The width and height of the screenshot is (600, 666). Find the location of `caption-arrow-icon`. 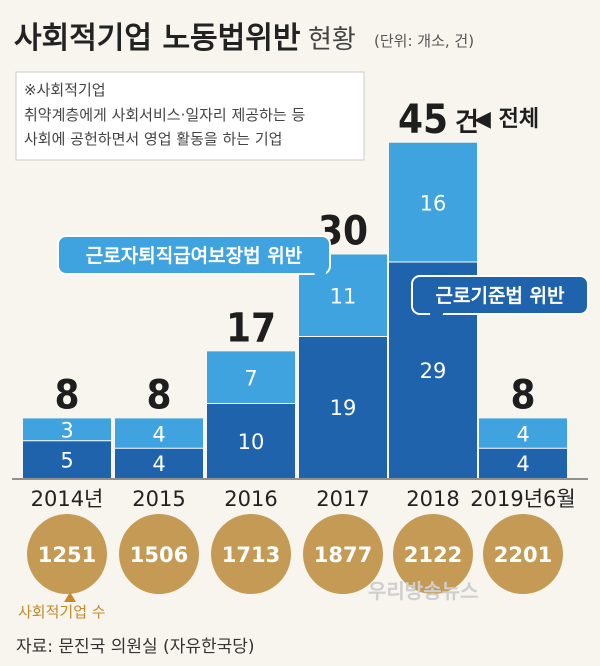

caption-arrow-icon is located at coordinates (70, 597).